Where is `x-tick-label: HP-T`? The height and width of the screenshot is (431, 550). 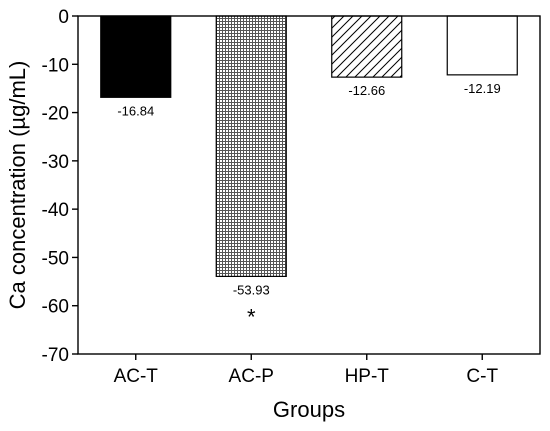 x-tick-label: HP-T is located at coordinates (367, 376).